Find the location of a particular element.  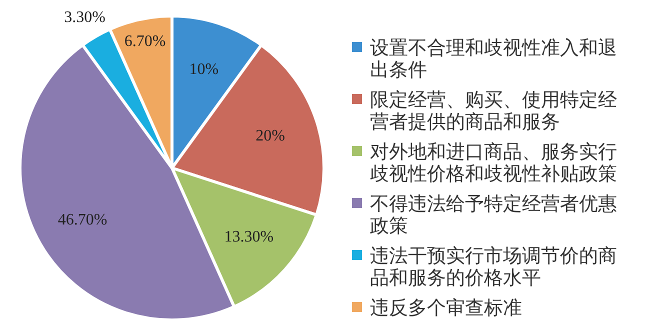

legend-label: 对外地和进口商品、服务实行歧视性价格和歧视性补贴政策 is located at coordinates (493, 163).